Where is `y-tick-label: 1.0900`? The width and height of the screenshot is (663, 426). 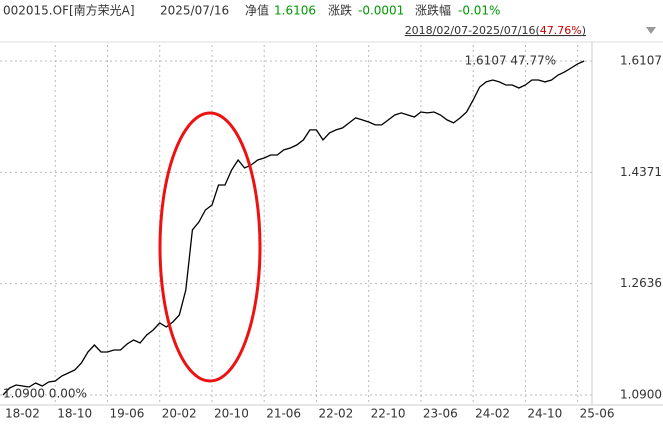
y-tick-label: 1.0900 is located at coordinates (641, 394).